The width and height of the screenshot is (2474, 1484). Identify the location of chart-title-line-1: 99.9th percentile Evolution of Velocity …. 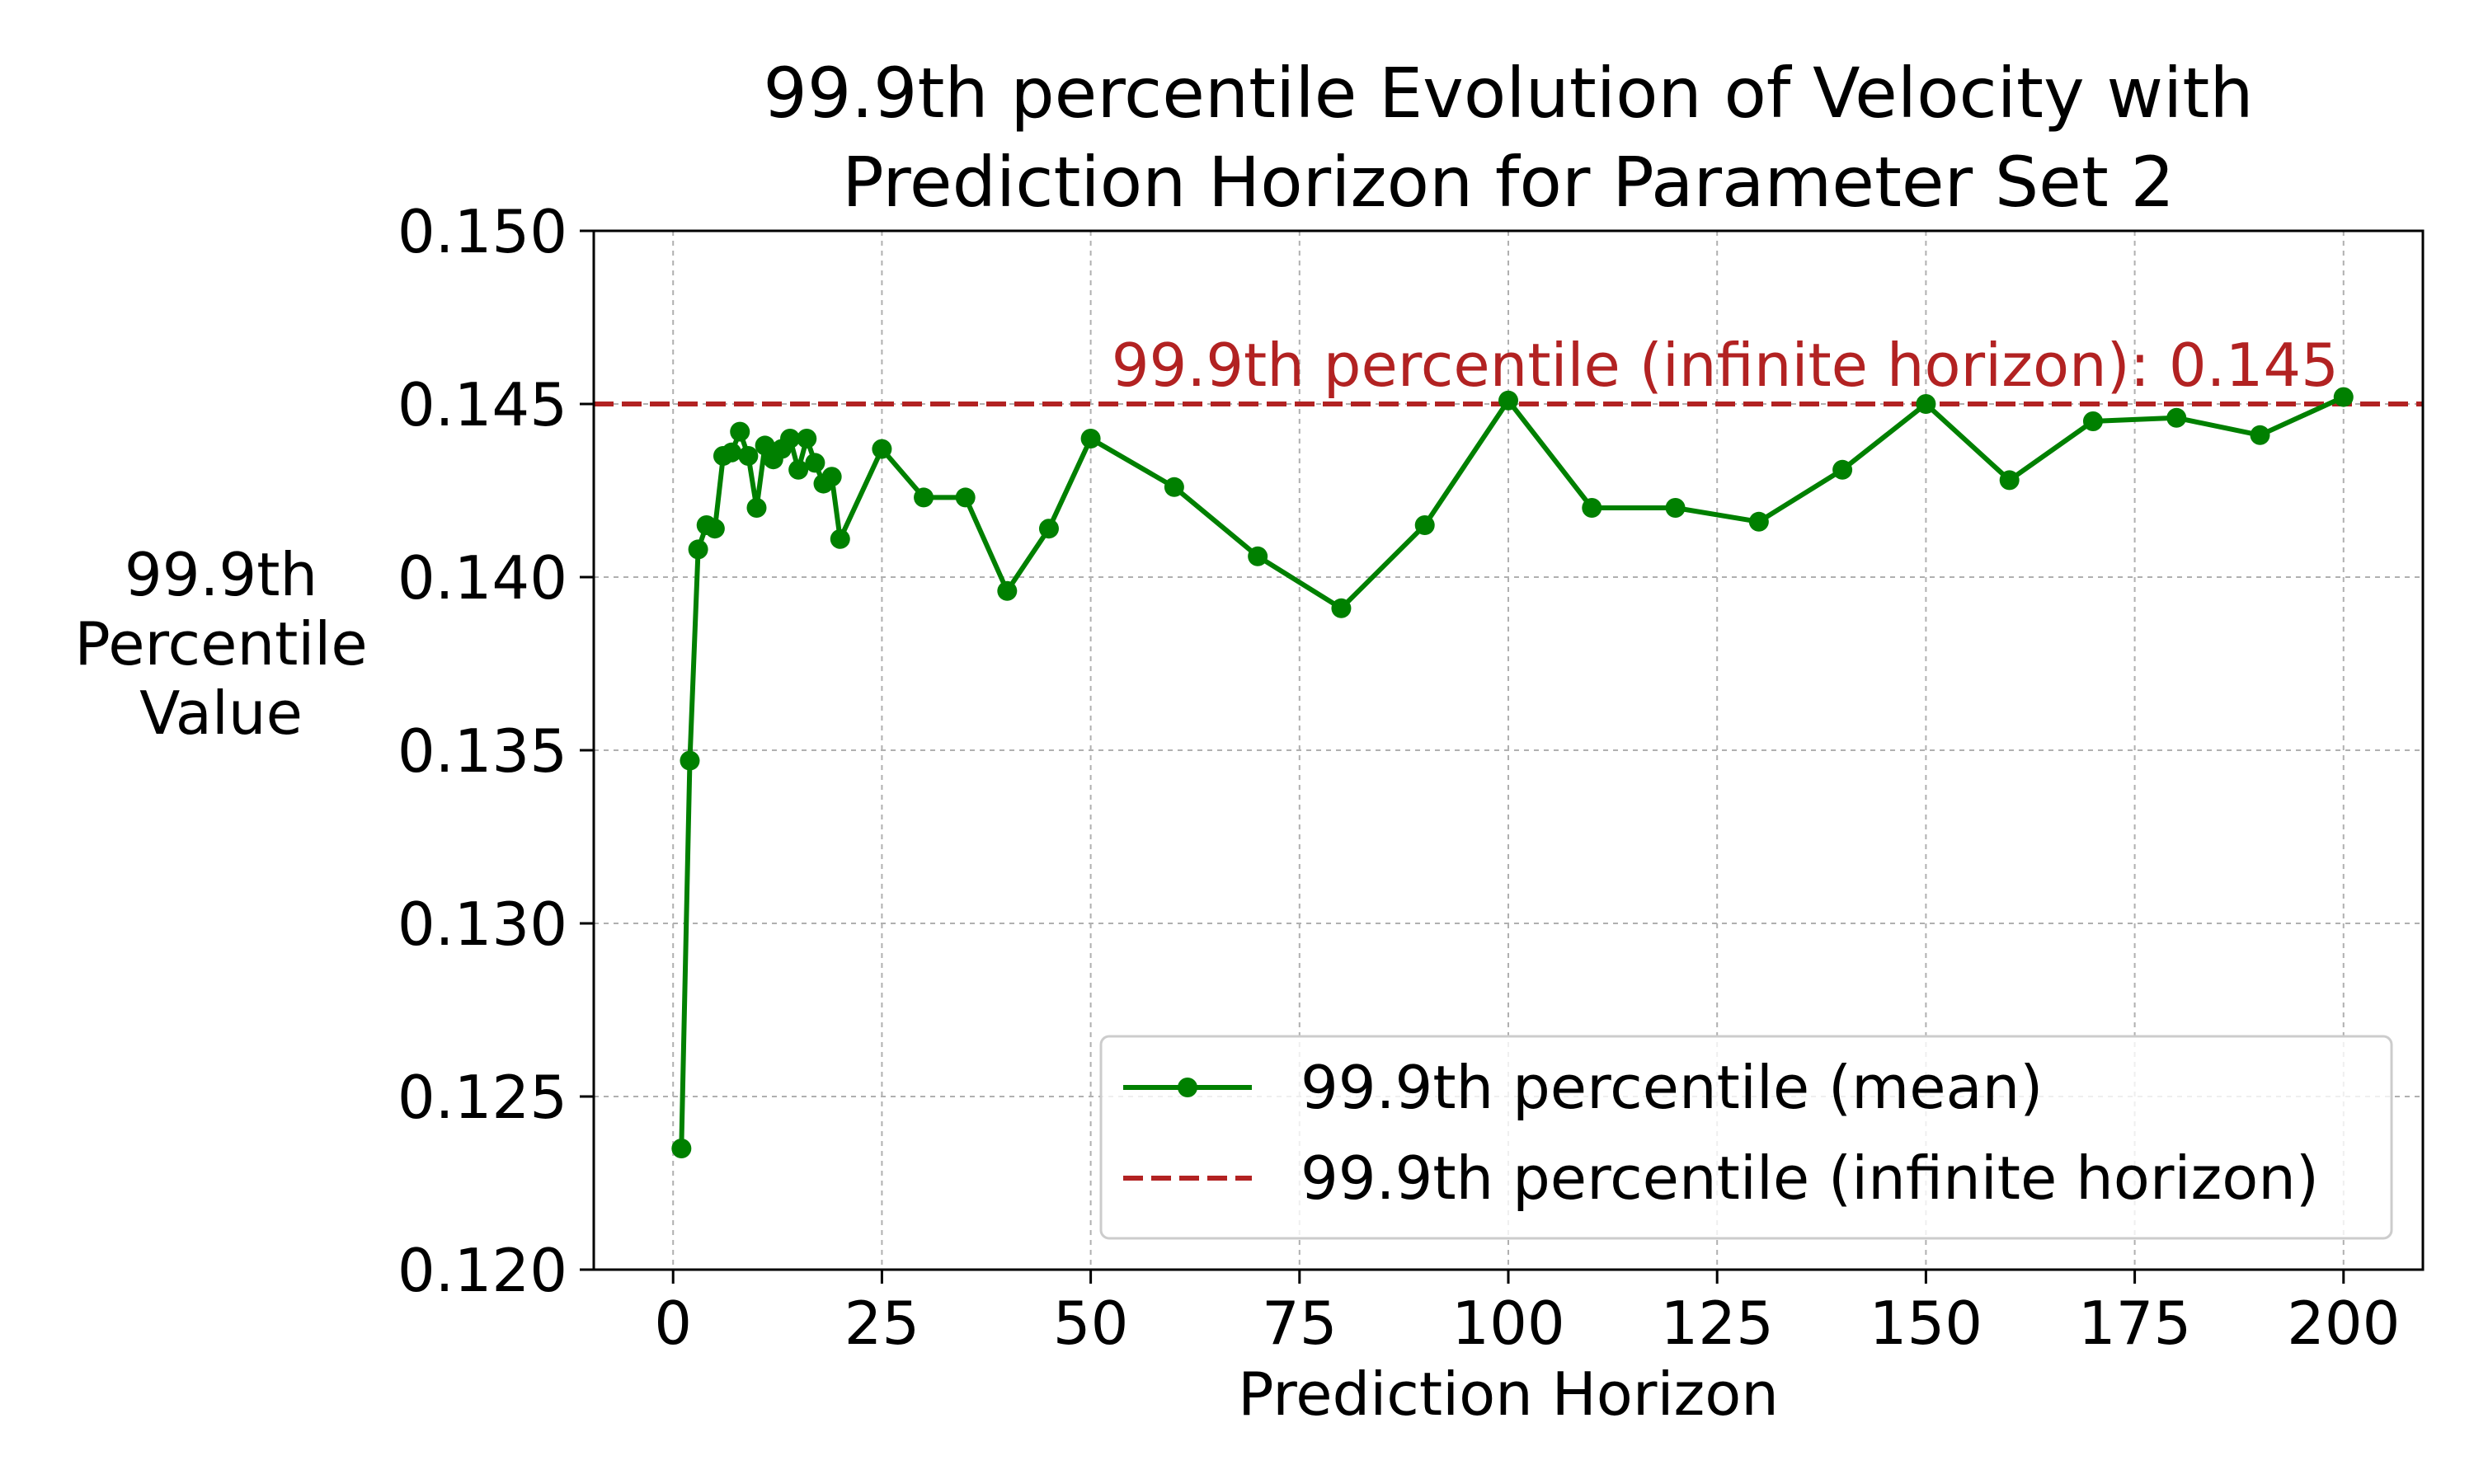
(1508, 93).